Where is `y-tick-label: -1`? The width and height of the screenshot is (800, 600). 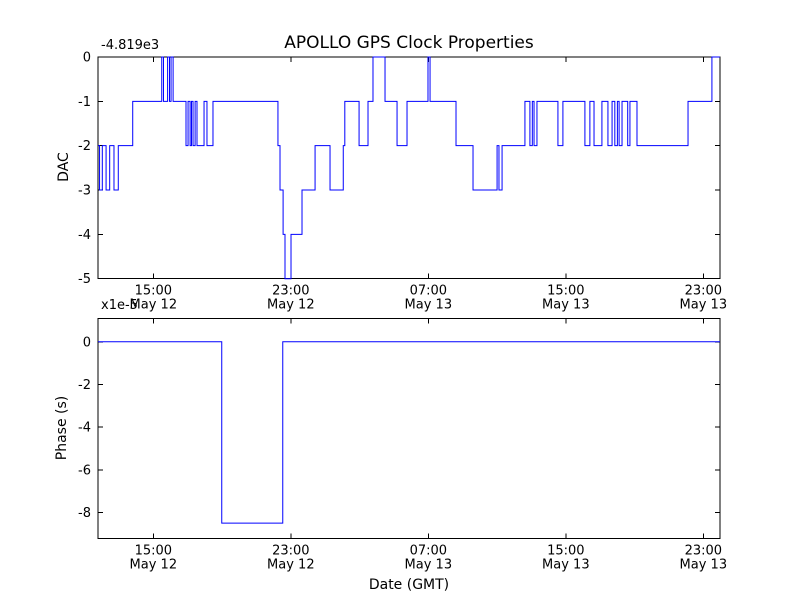
y-tick-label: -1 is located at coordinates (84, 102).